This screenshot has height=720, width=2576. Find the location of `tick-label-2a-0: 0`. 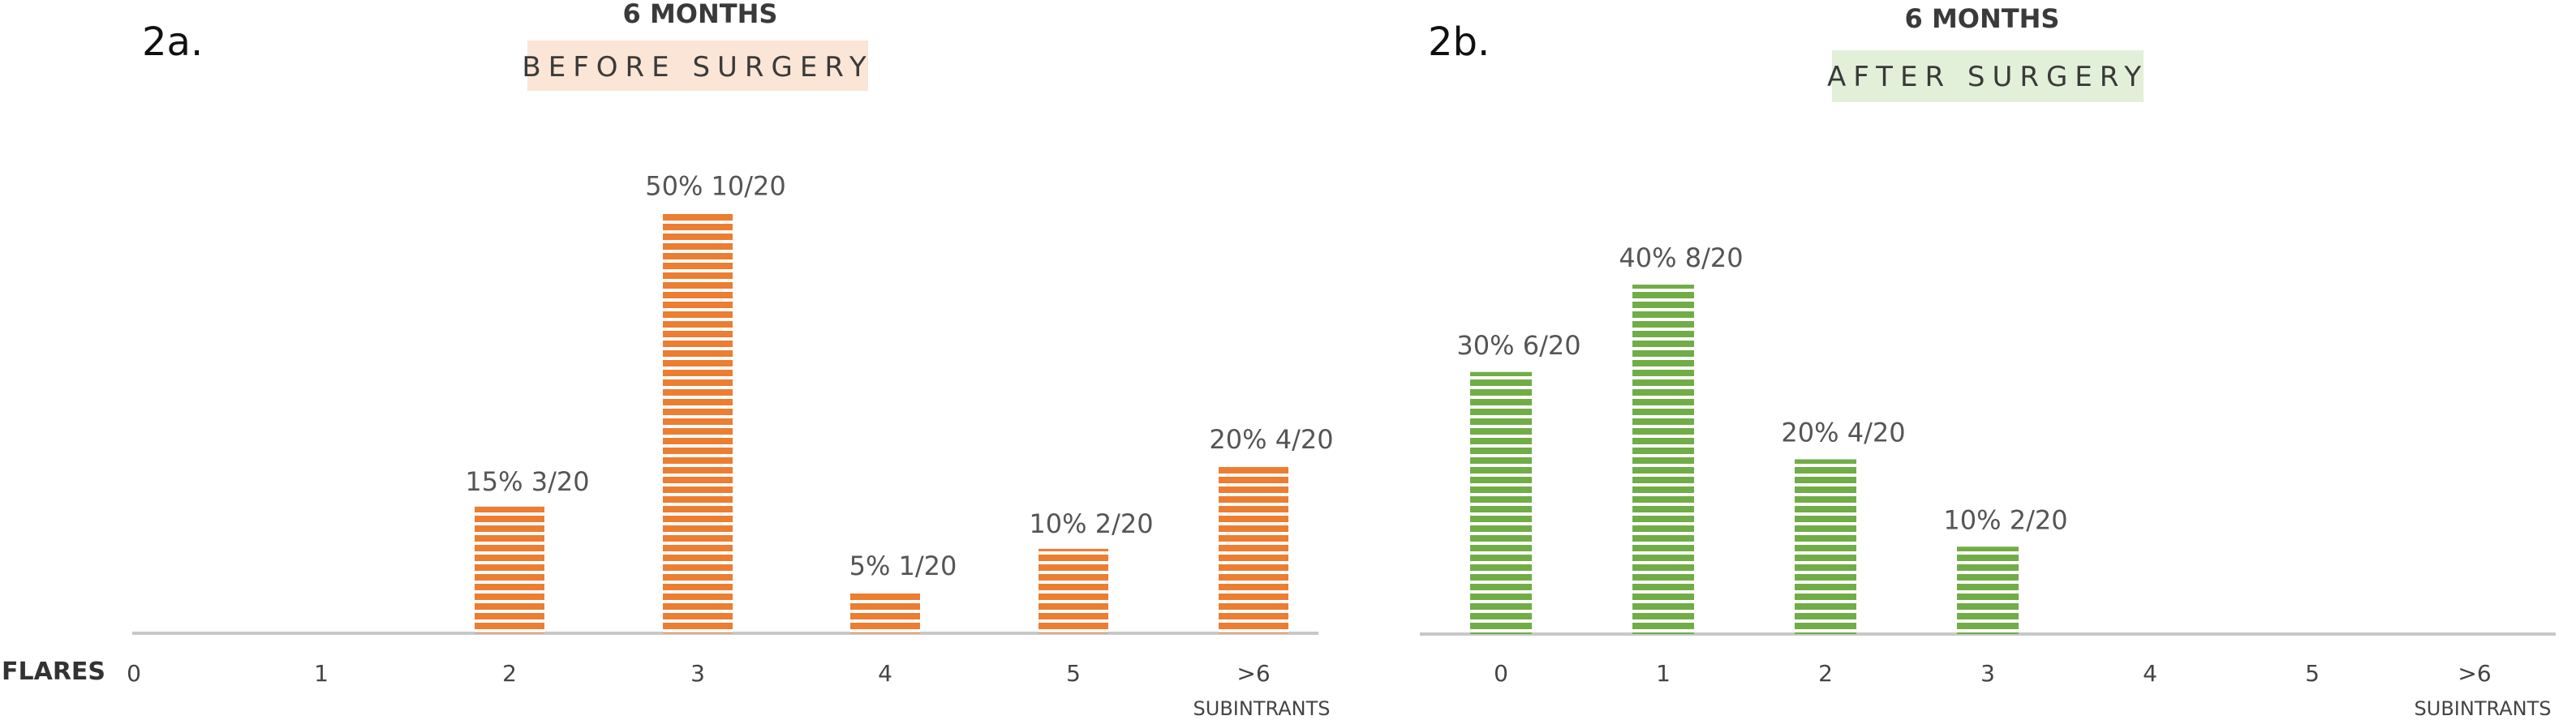

tick-label-2a-0: 0 is located at coordinates (134, 674).